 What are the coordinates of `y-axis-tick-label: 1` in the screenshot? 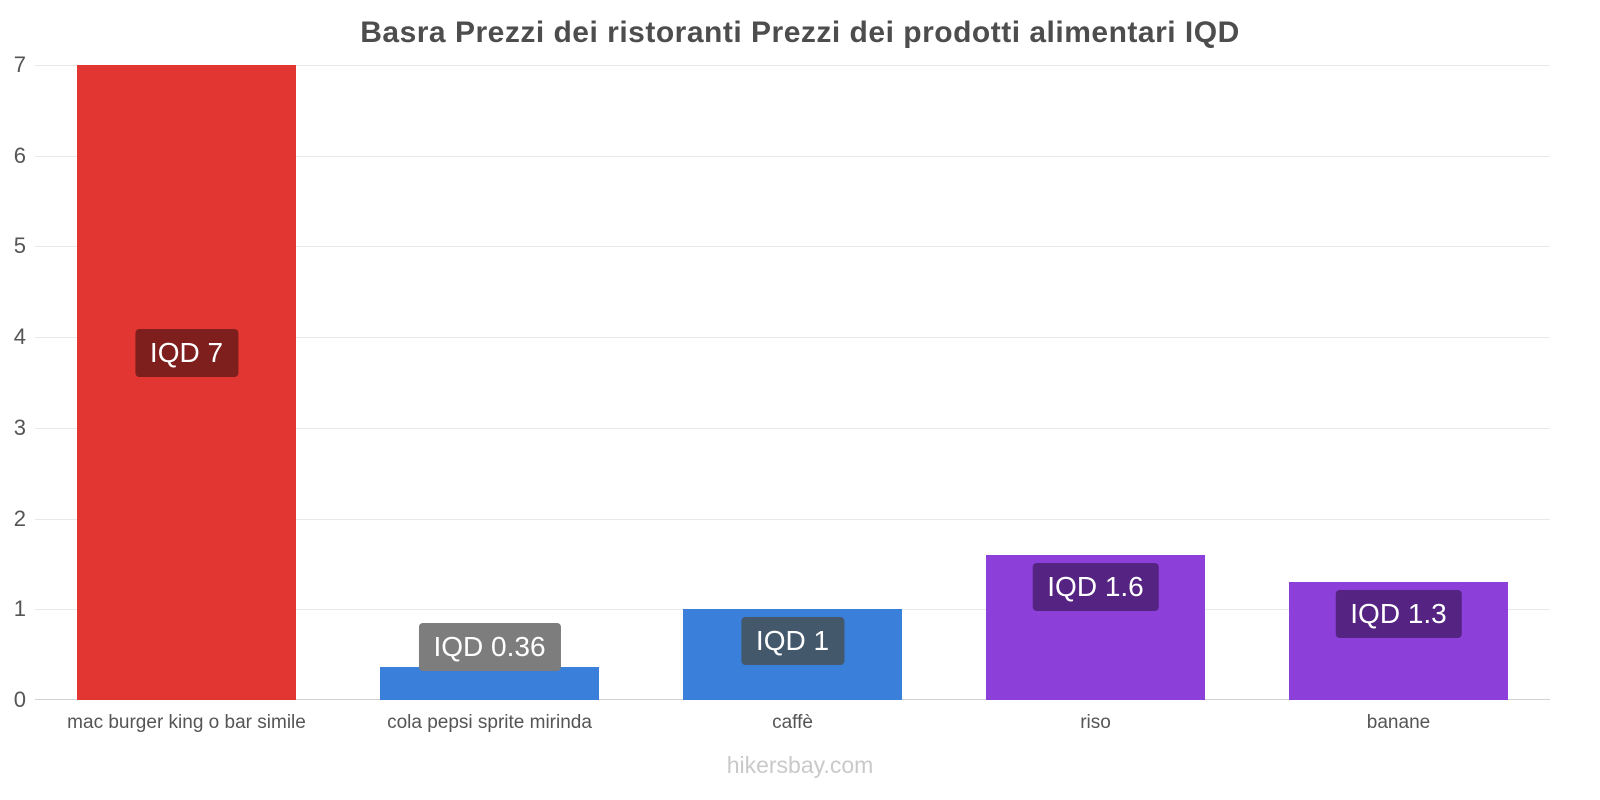 It's located at (19, 609).